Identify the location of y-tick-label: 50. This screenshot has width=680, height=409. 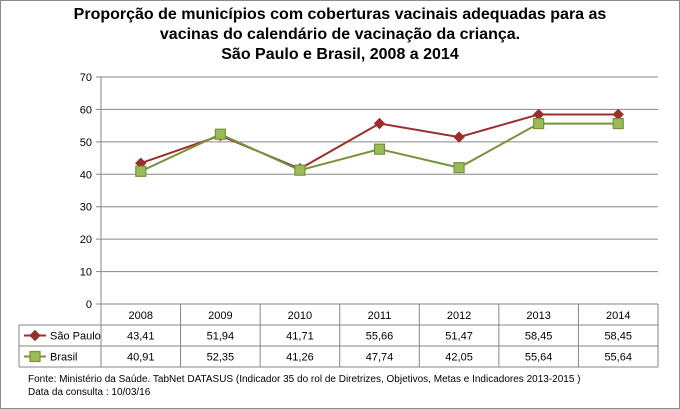
(86, 143).